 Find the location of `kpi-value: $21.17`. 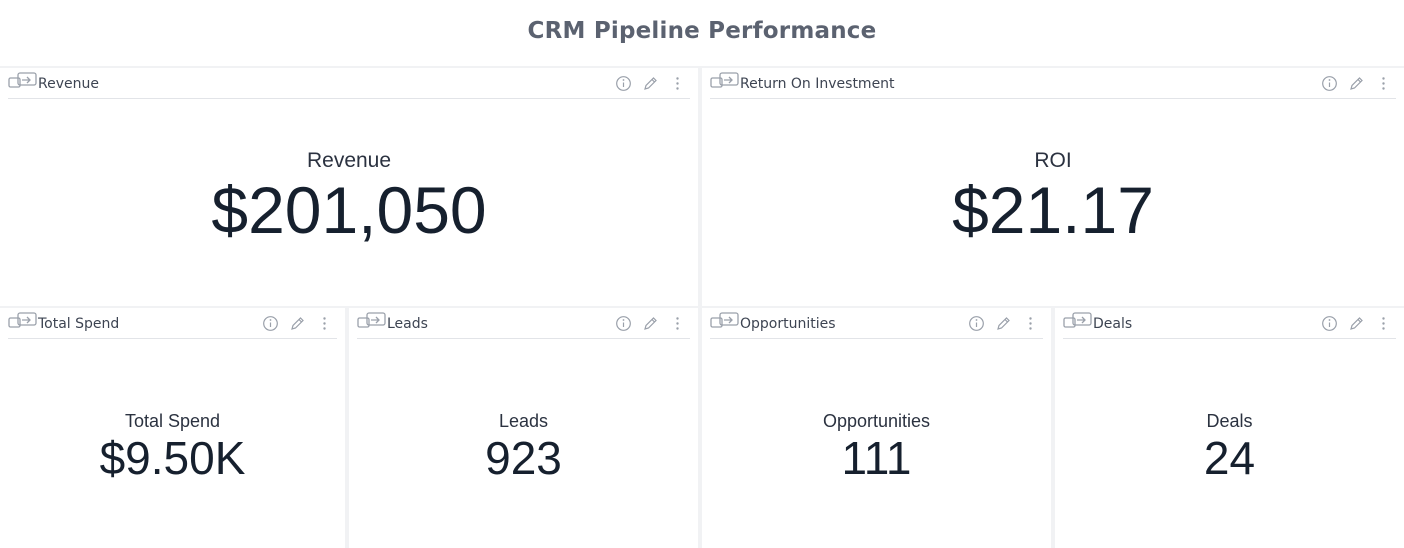

kpi-value: $21.17 is located at coordinates (1053, 209).